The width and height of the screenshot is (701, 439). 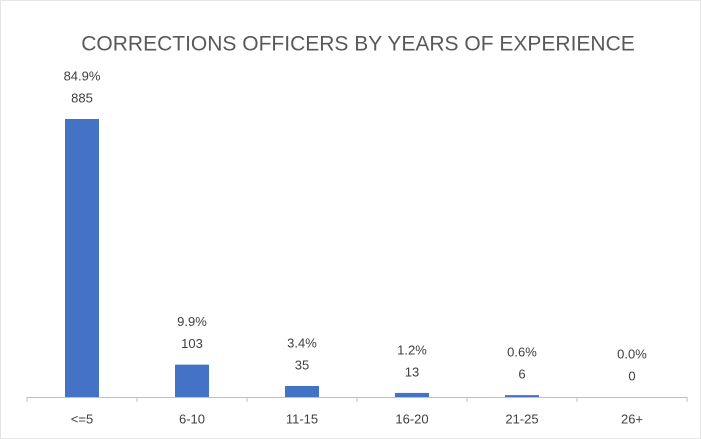 I want to click on value-label: 0, so click(x=631, y=375).